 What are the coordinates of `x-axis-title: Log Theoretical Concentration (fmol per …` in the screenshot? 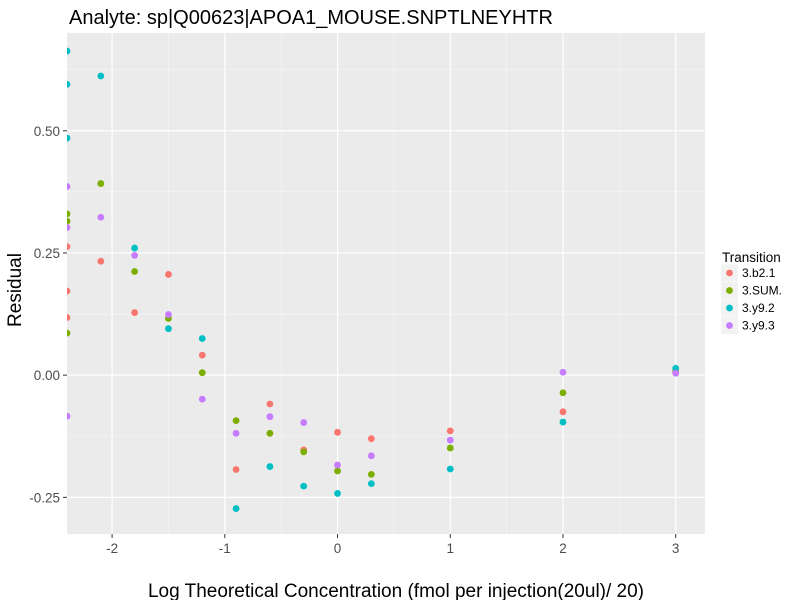 It's located at (396, 590).